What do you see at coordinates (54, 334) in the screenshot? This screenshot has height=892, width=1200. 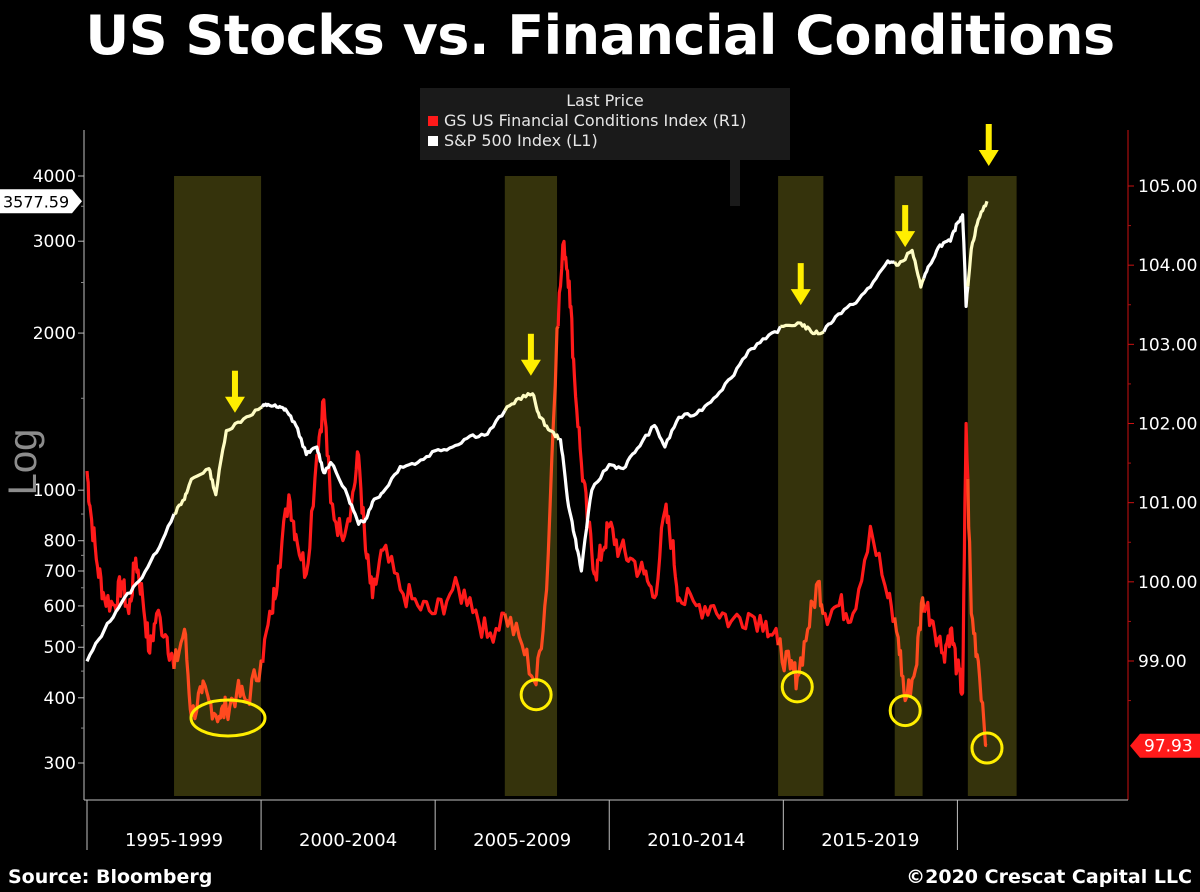 I see `left-tick-label: 2000` at bounding box center [54, 334].